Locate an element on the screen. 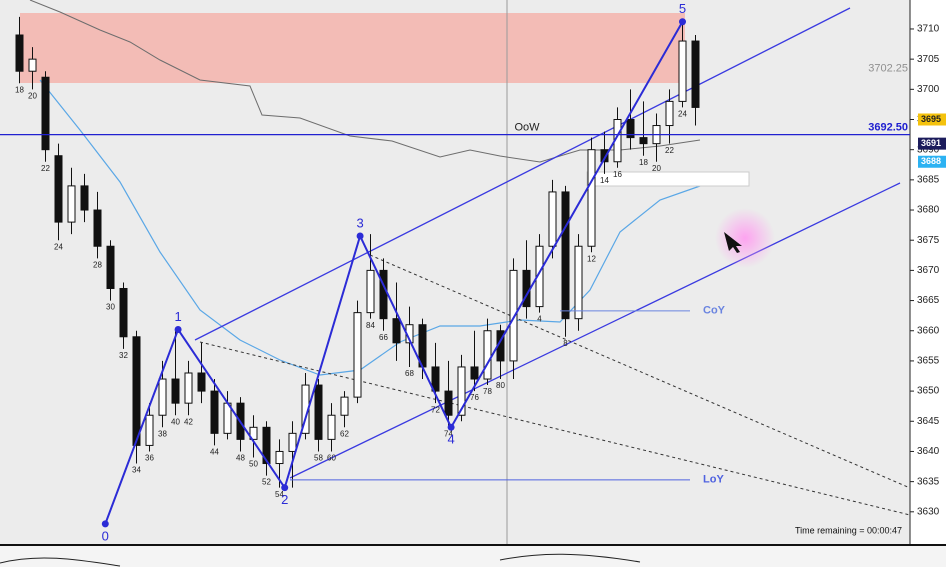  y-tick-label: 3650 is located at coordinates (928, 391).